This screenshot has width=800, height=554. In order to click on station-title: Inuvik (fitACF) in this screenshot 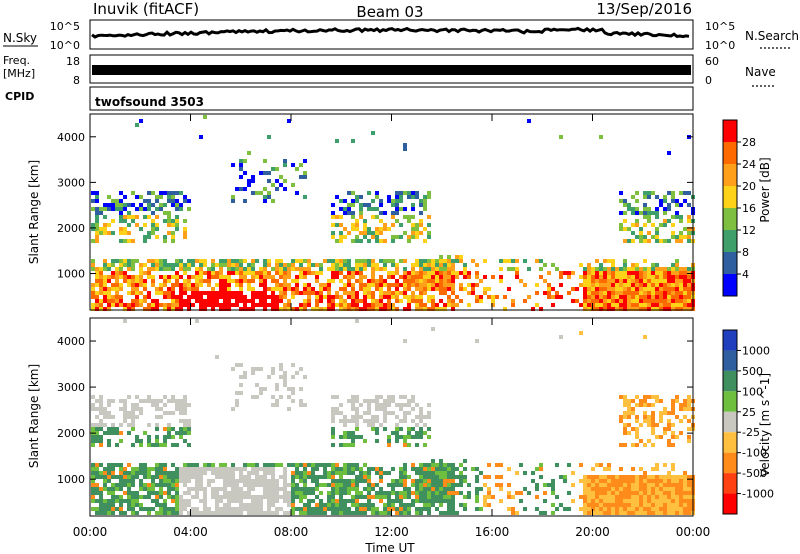, I will do `click(146, 9)`.